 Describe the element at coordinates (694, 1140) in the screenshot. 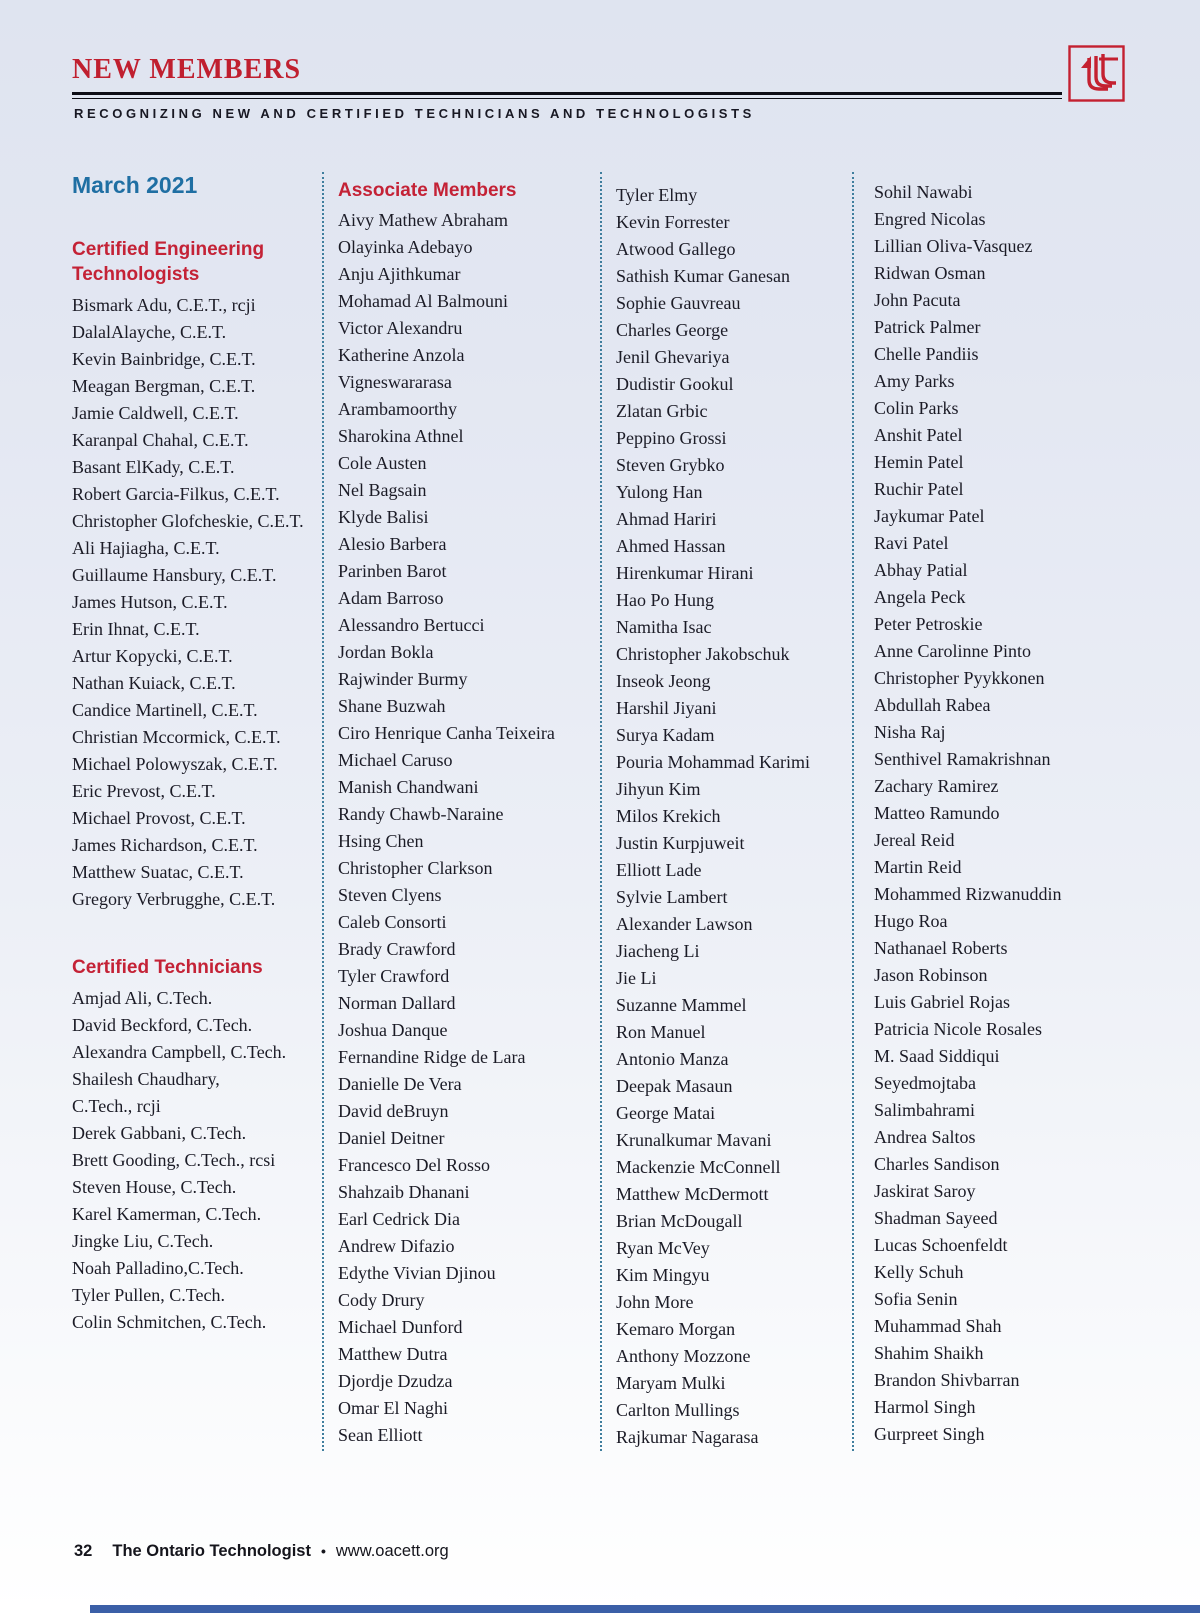

I see `member-name: Krunalkumar Mavani` at that location.